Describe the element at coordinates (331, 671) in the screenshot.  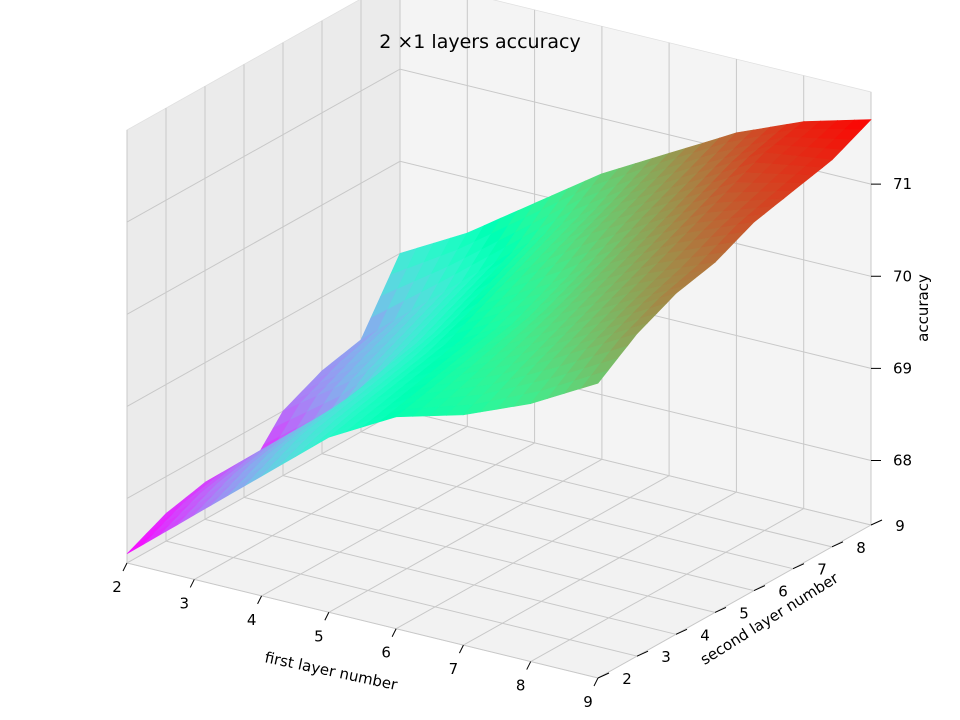
I see `x-axis-label: first layer number` at that location.